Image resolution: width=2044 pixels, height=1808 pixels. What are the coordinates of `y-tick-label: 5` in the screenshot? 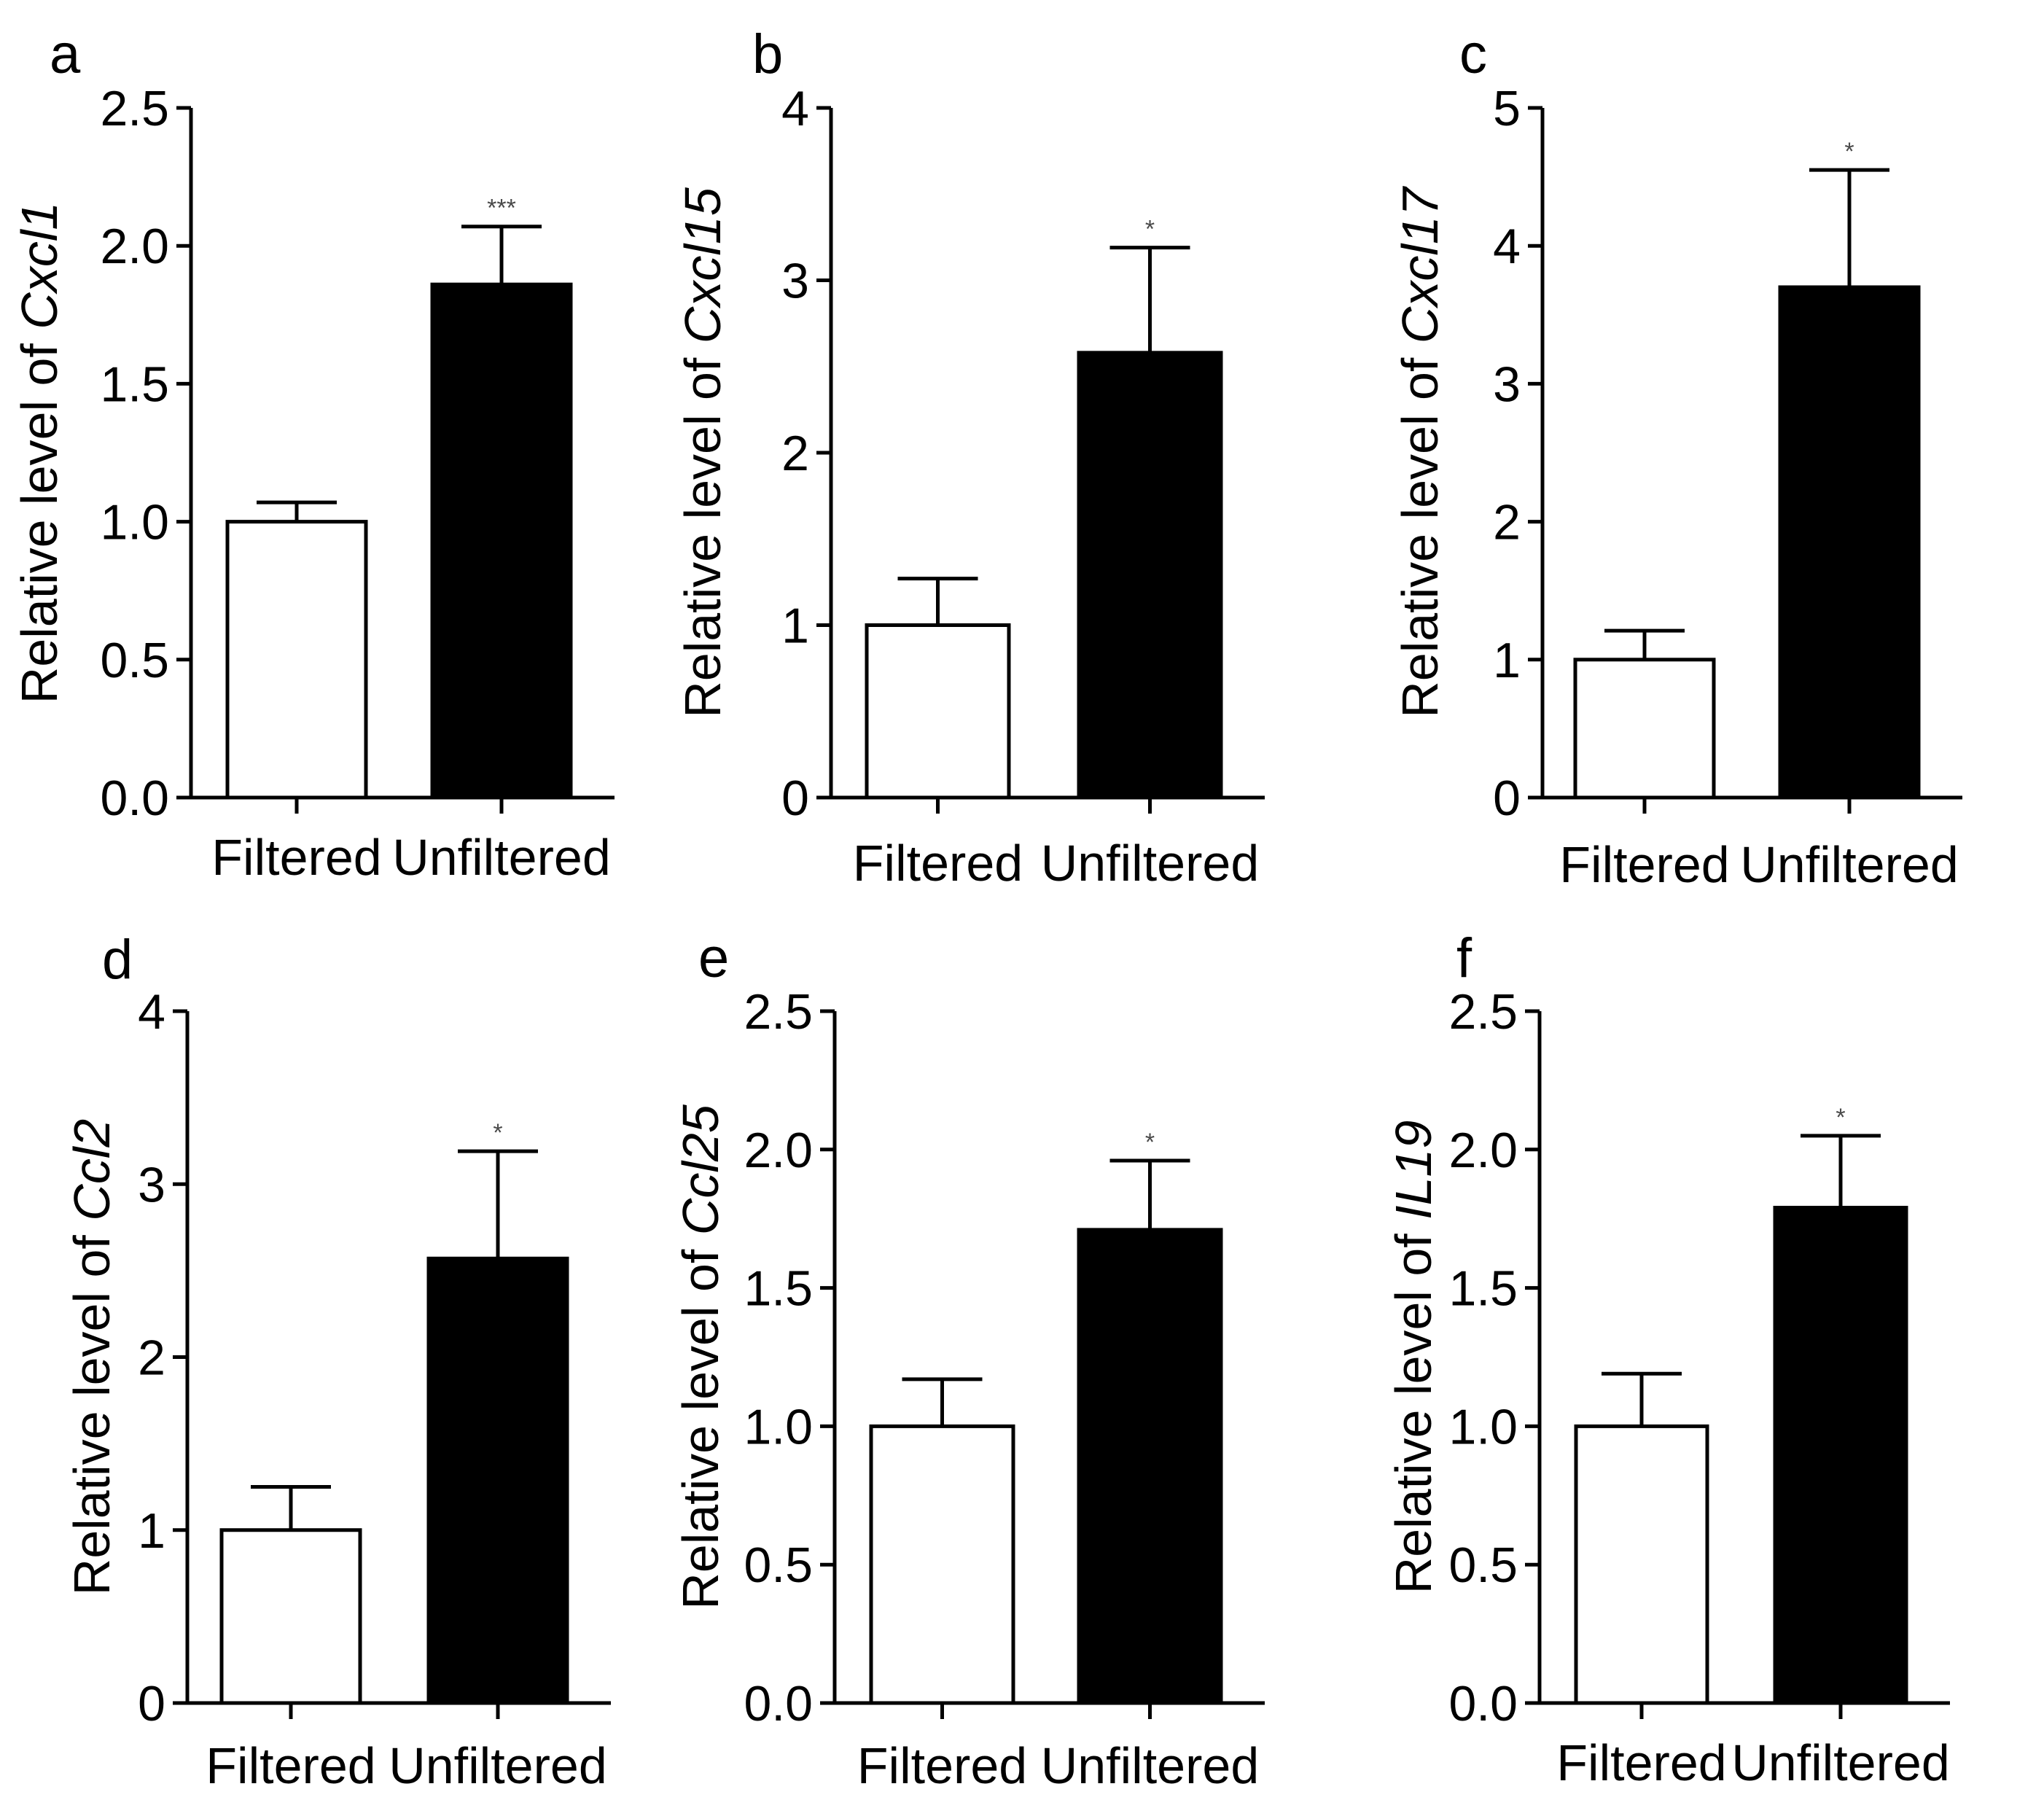 It's located at (1507, 108).